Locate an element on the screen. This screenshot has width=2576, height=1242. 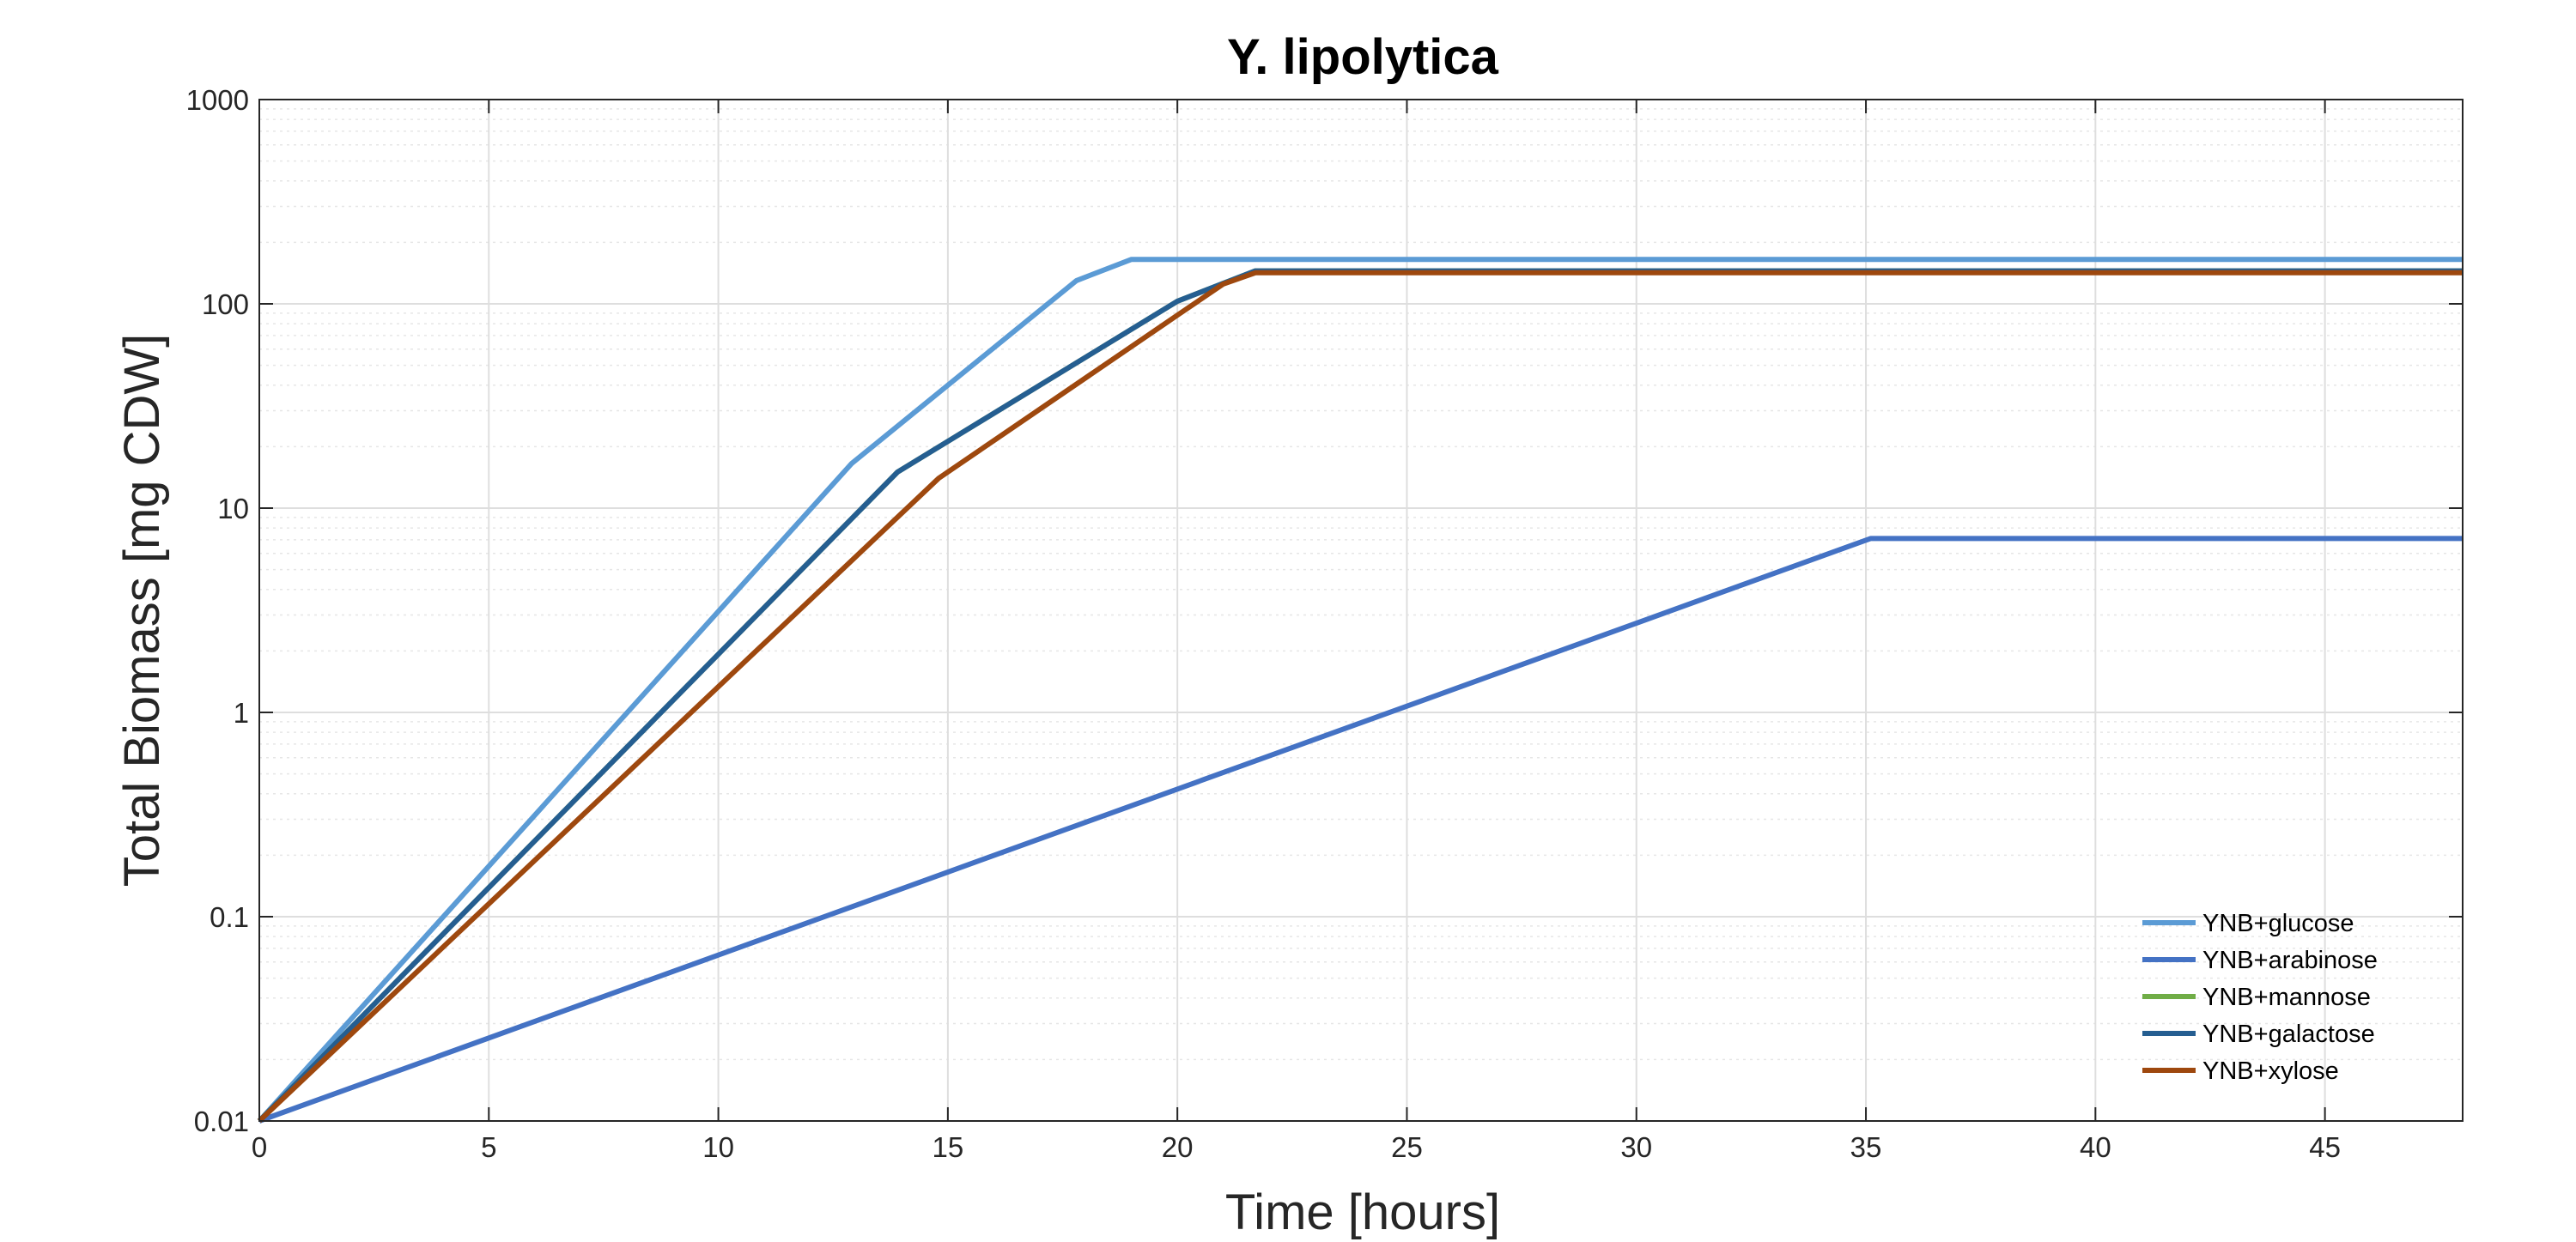
x-tick-label: 30 is located at coordinates (1636, 1147).